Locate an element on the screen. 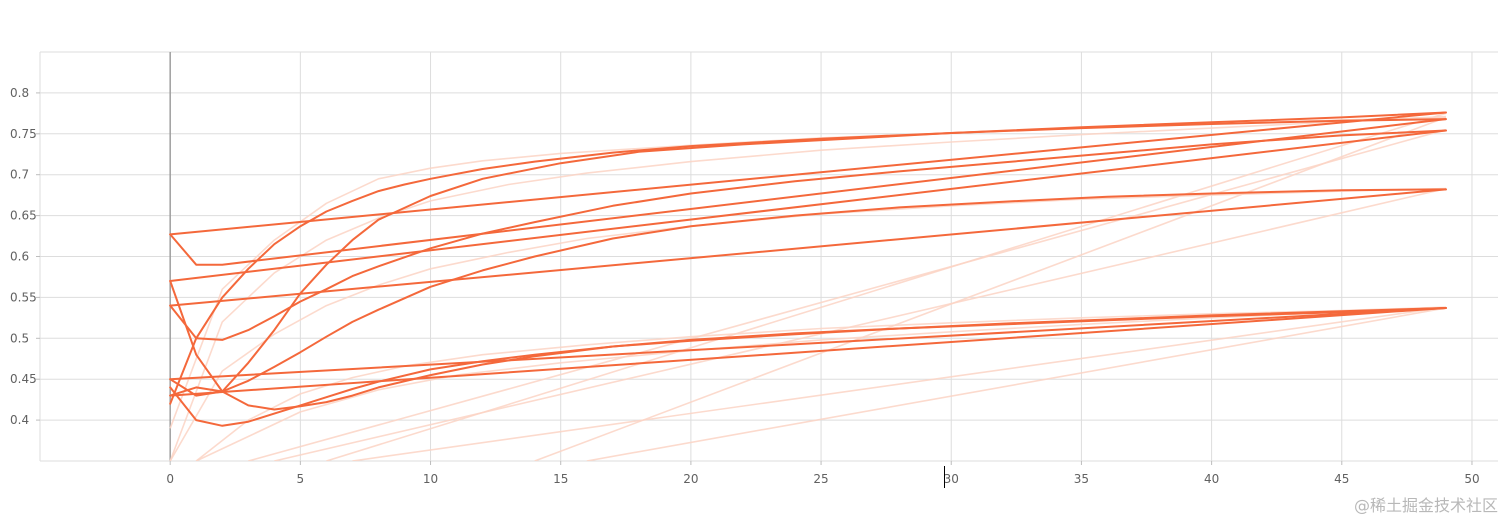 The height and width of the screenshot is (526, 1512). y-tick-label: 0.5 is located at coordinates (19, 338).